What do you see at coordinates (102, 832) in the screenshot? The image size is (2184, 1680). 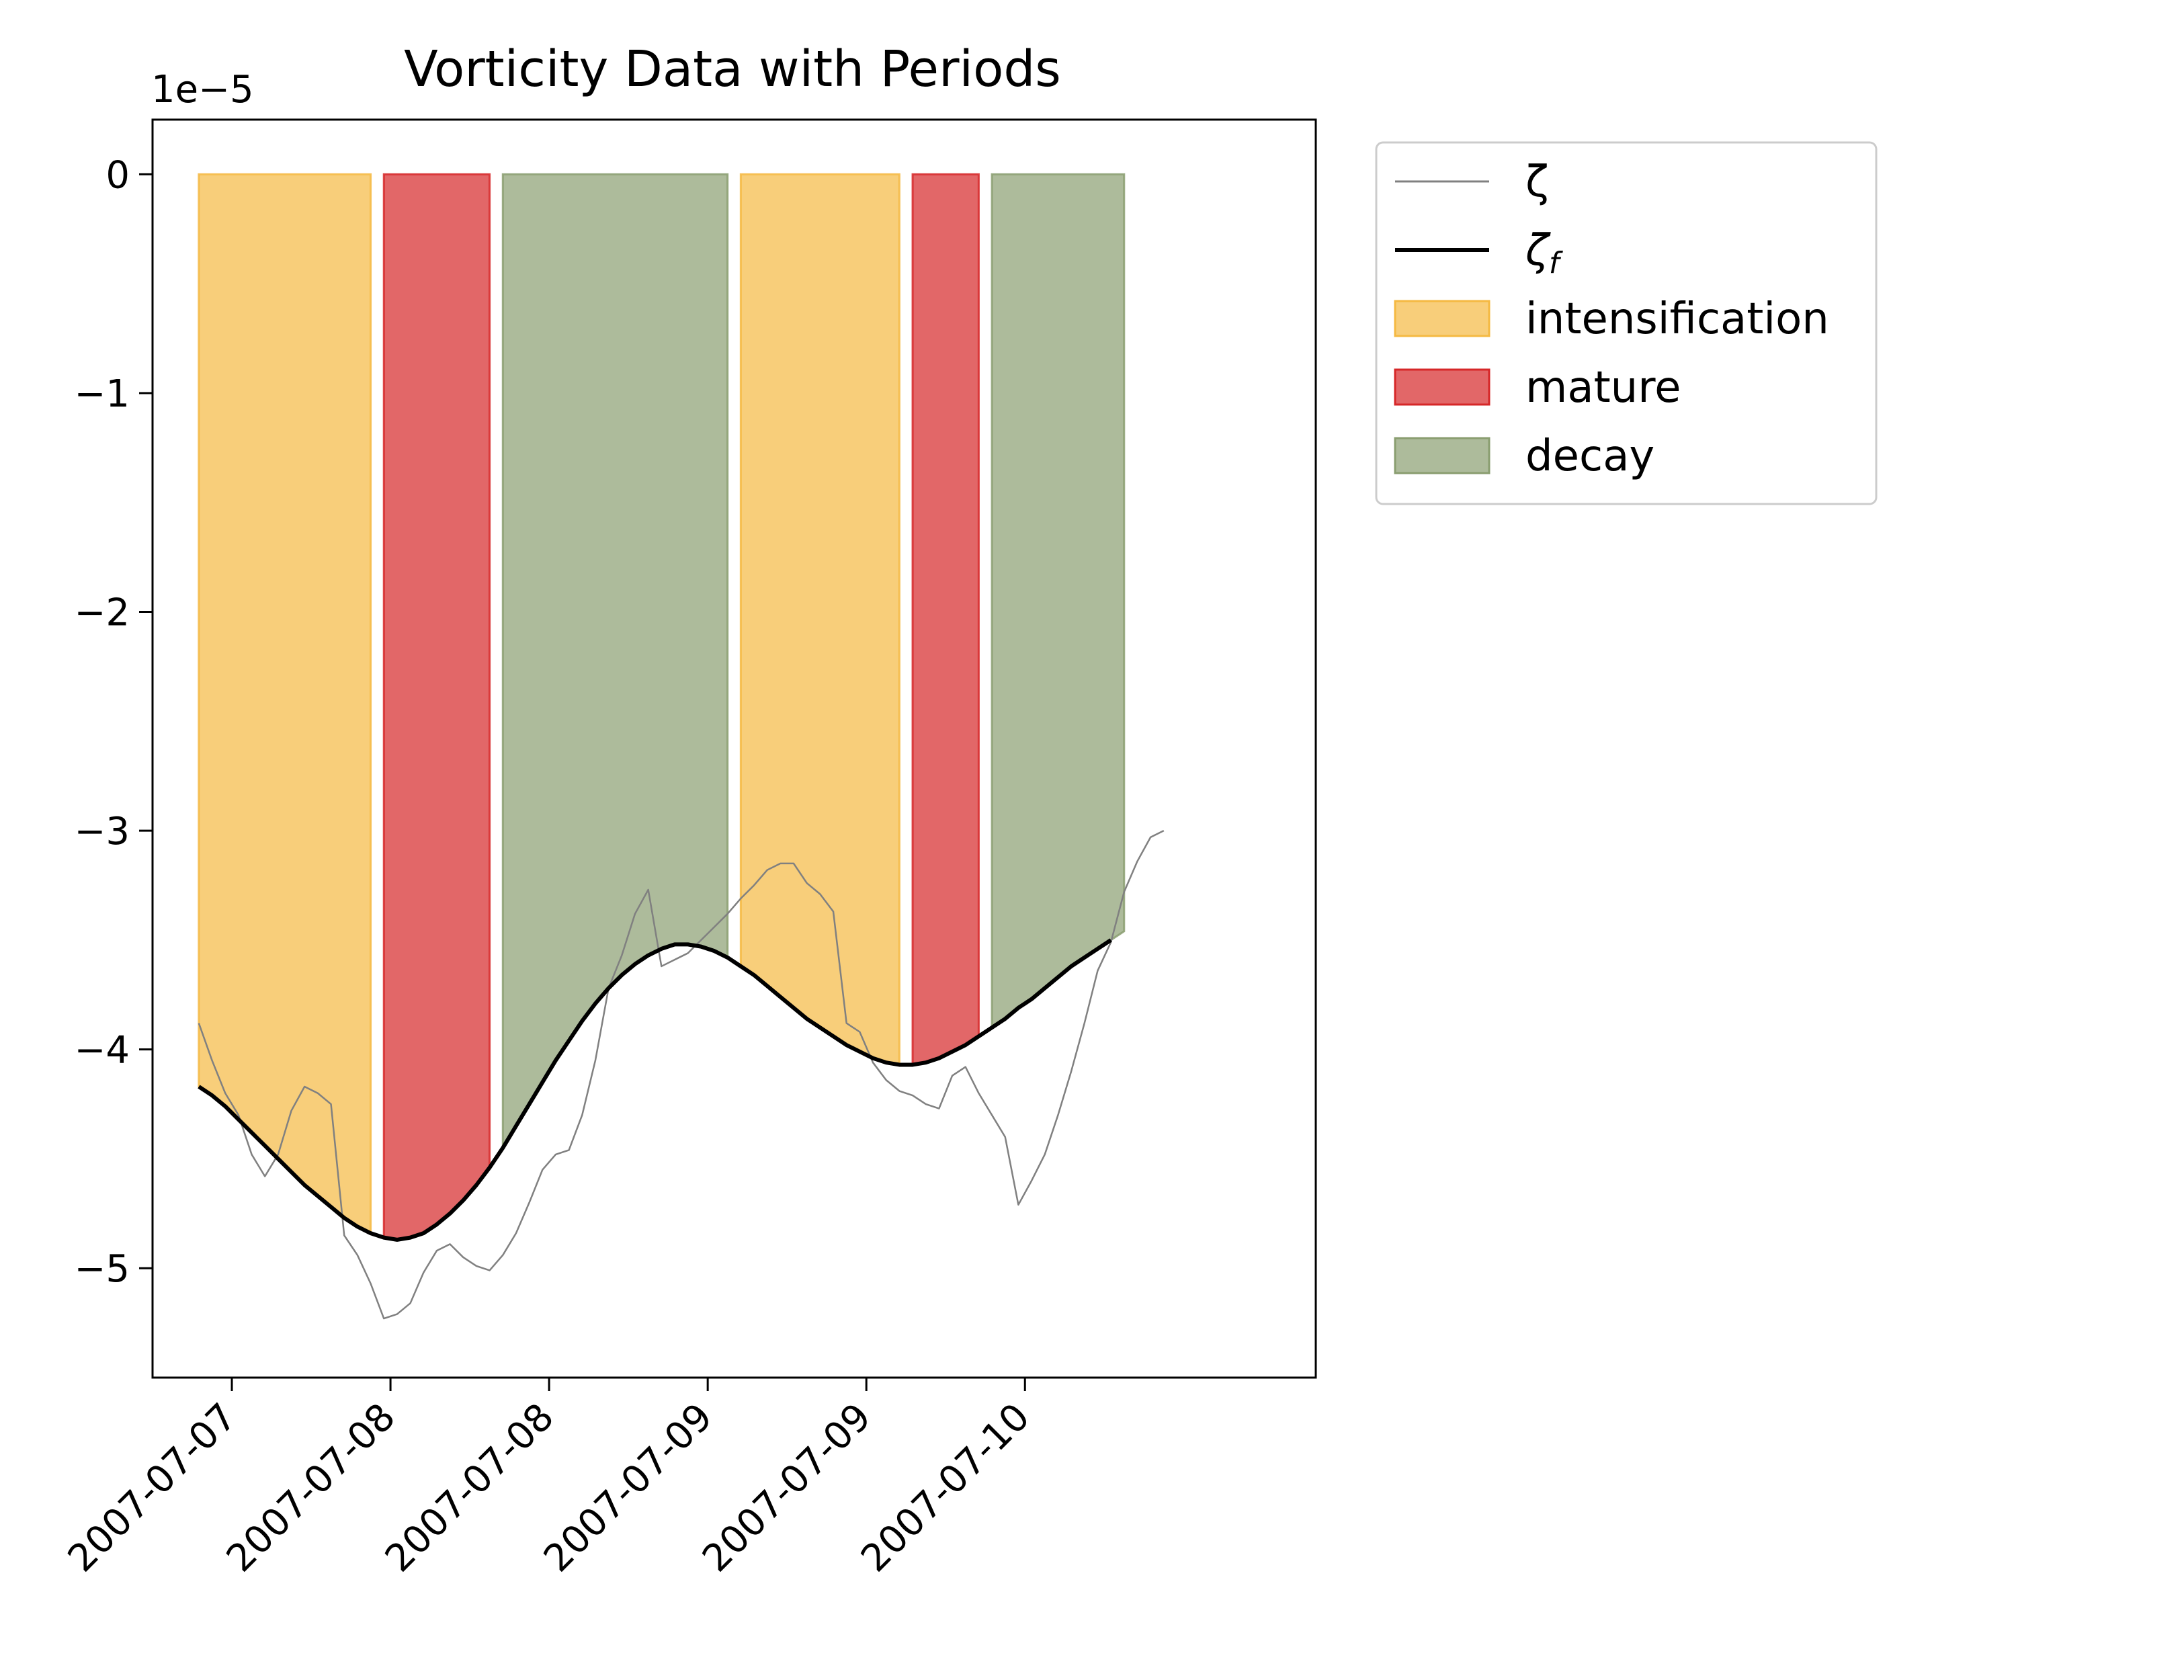 I see `y-tick-label: −3` at bounding box center [102, 832].